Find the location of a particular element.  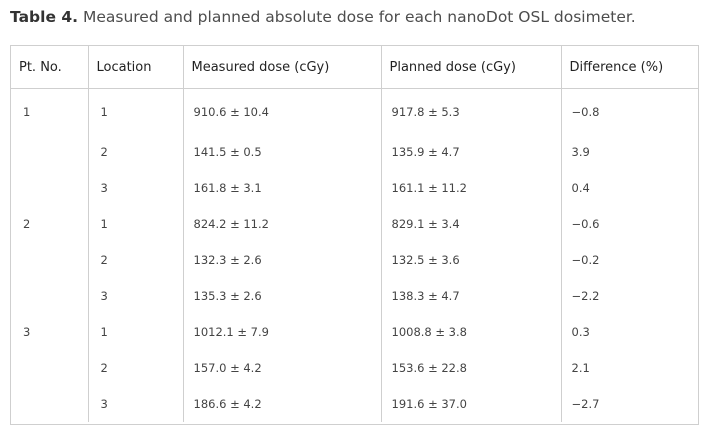

cell-measured-dose: 157.0 ± 4.2 is located at coordinates (282, 368).